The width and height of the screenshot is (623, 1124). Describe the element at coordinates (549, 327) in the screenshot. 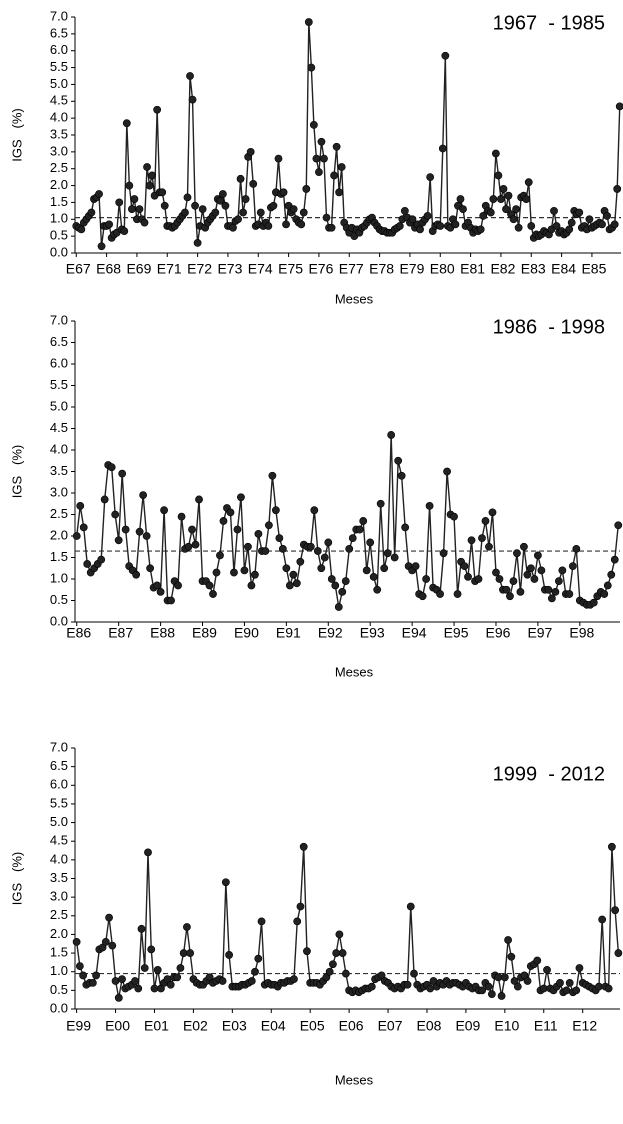

I see `annotation: 1986 - 1998` at that location.